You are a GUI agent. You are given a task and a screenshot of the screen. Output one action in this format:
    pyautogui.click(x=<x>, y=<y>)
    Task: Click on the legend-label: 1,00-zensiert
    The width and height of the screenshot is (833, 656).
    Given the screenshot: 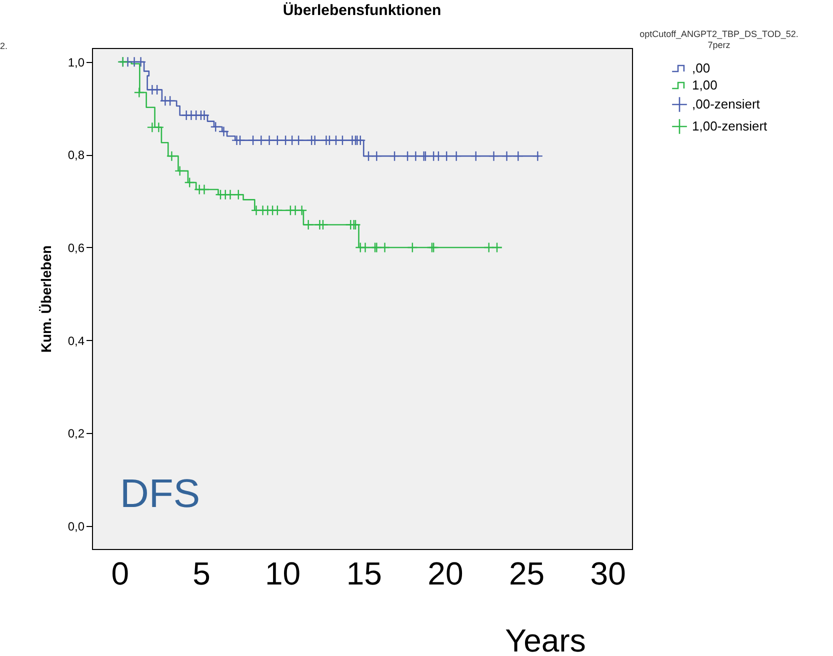 What is the action you would take?
    pyautogui.click(x=730, y=126)
    